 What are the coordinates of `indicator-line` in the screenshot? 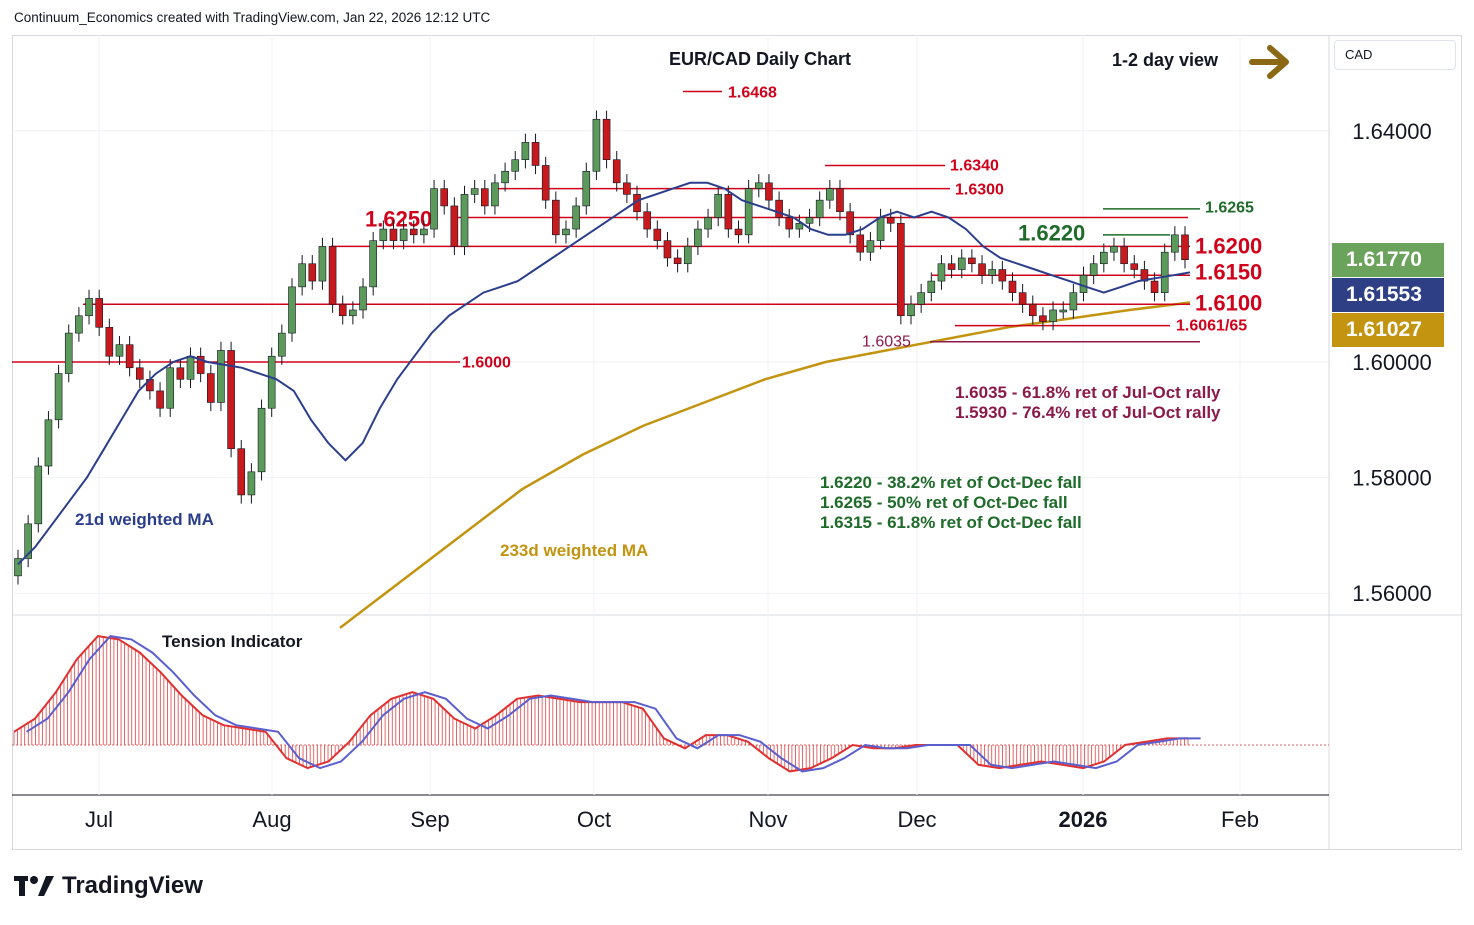 It's located at (600, 704).